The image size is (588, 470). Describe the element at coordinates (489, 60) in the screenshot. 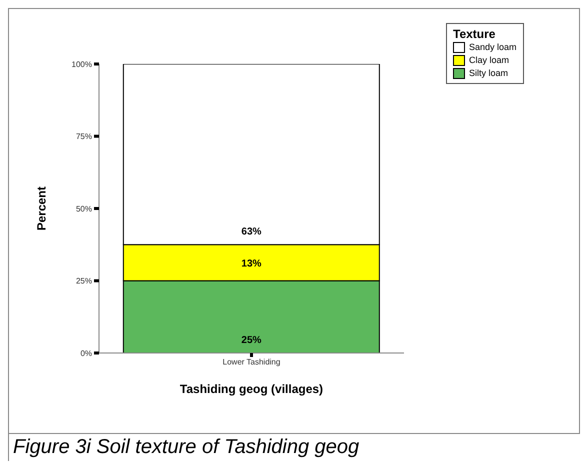

I see `legend-label: Clay loam` at that location.